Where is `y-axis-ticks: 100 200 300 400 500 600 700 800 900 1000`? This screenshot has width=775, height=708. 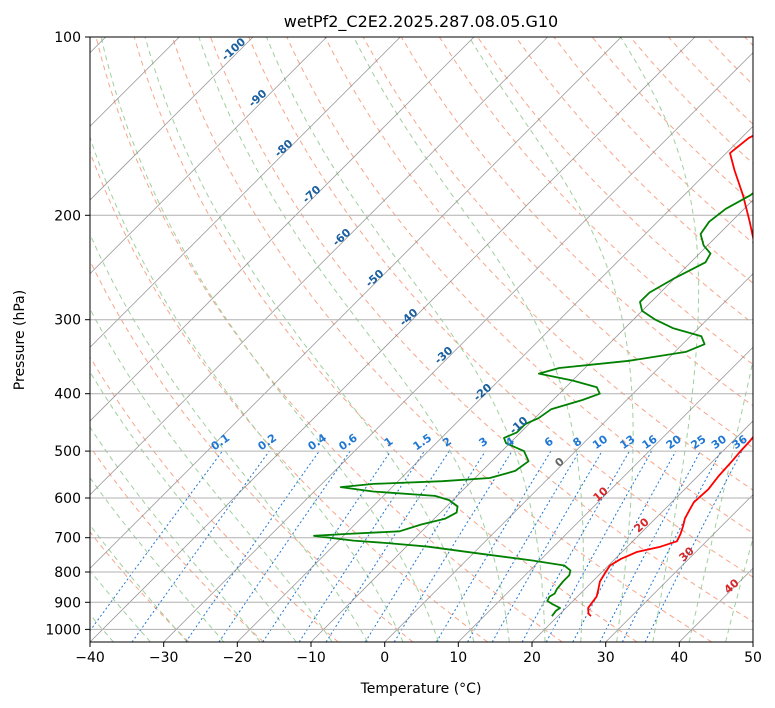 y-axis-ticks: 100 200 300 400 500 600 700 800 900 1000 is located at coordinates (67, 334).